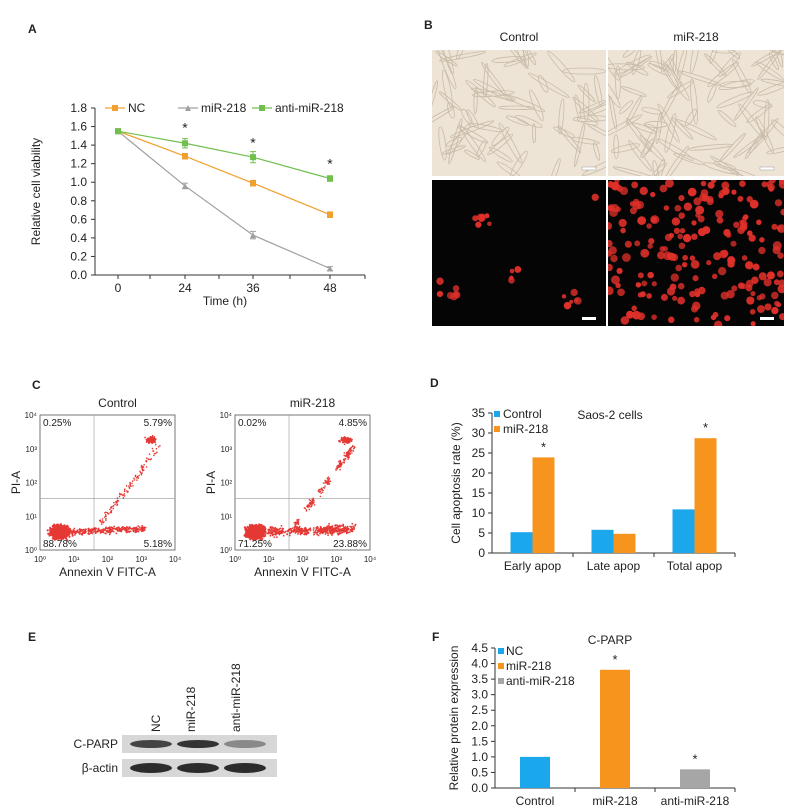 Image resolution: width=787 pixels, height=811 pixels. What do you see at coordinates (370, 559) in the screenshot?
I see `x-tick-label: 10⁴` at bounding box center [370, 559].